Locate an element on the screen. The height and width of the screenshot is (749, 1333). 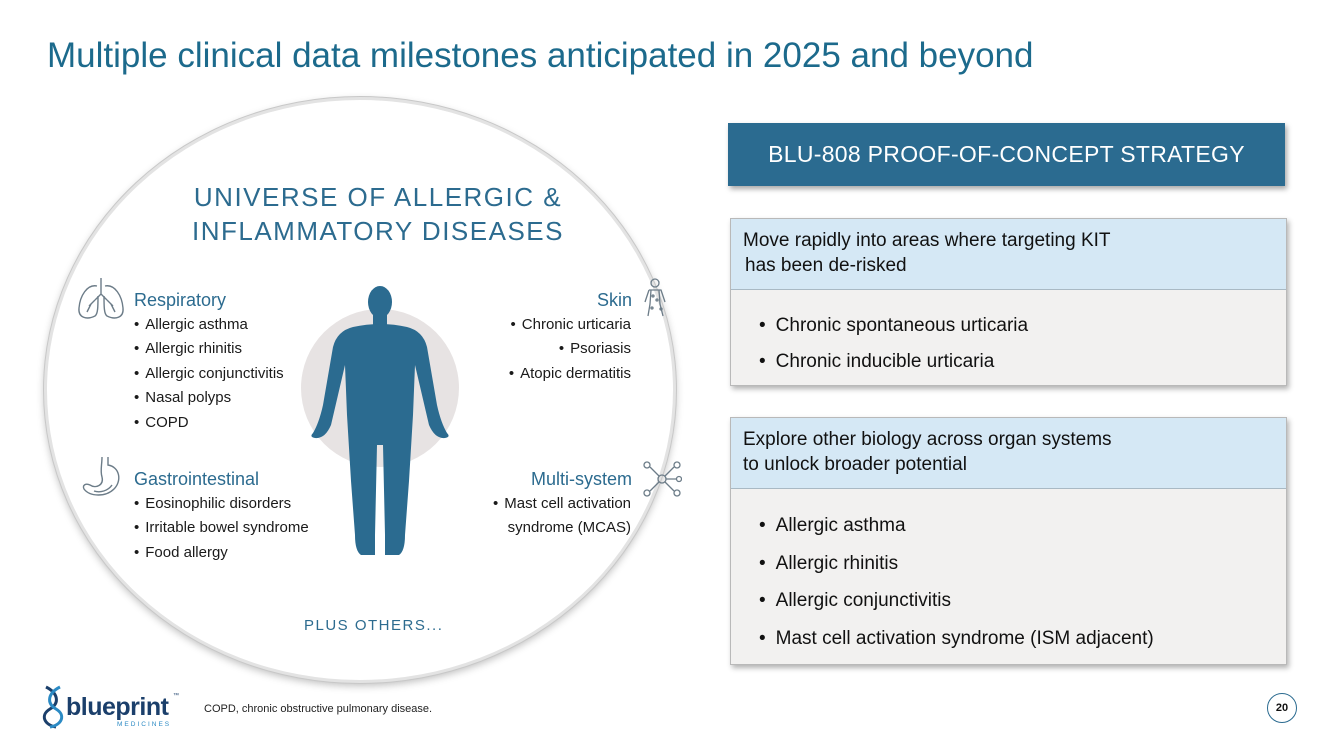
multisystem-list: Mast cell activation syndrome (MCAS) is located at coordinates (535, 516).